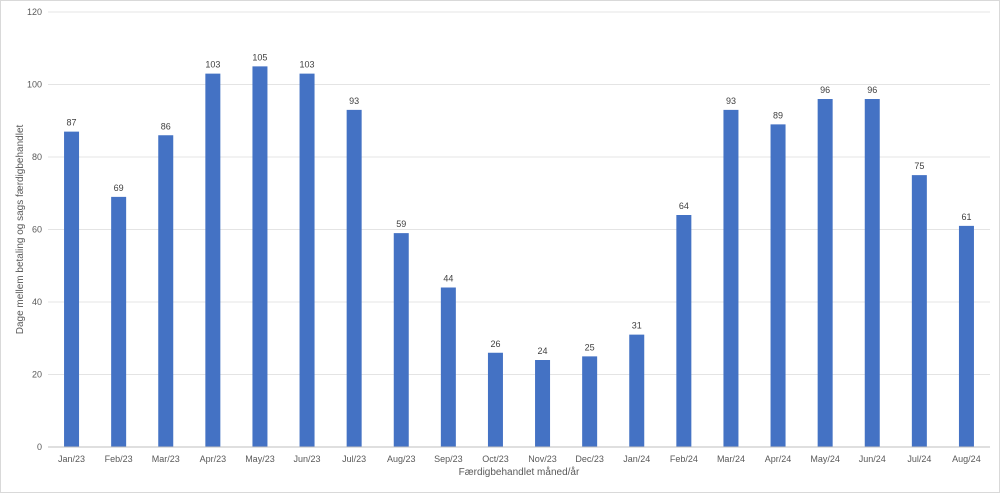  Describe the element at coordinates (39, 447) in the screenshot. I see `y-tick-label: 0` at that location.